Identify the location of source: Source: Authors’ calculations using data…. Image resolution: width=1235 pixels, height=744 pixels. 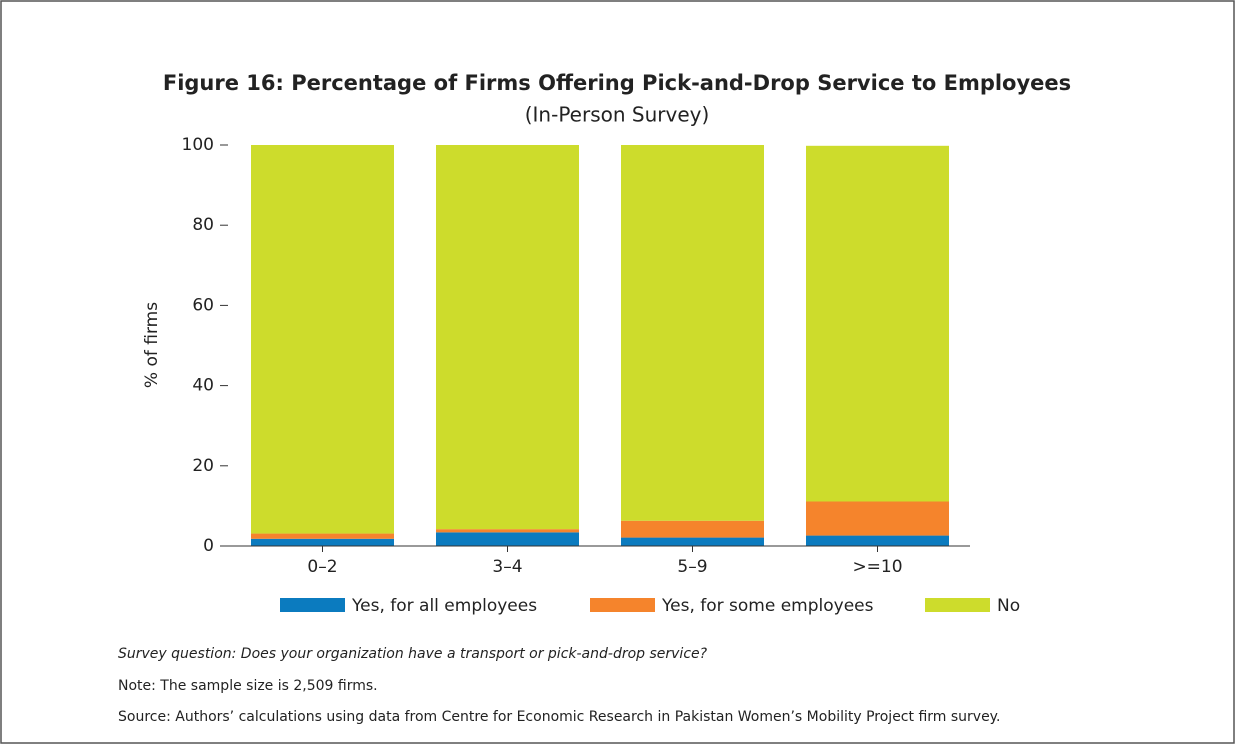
(559, 717).